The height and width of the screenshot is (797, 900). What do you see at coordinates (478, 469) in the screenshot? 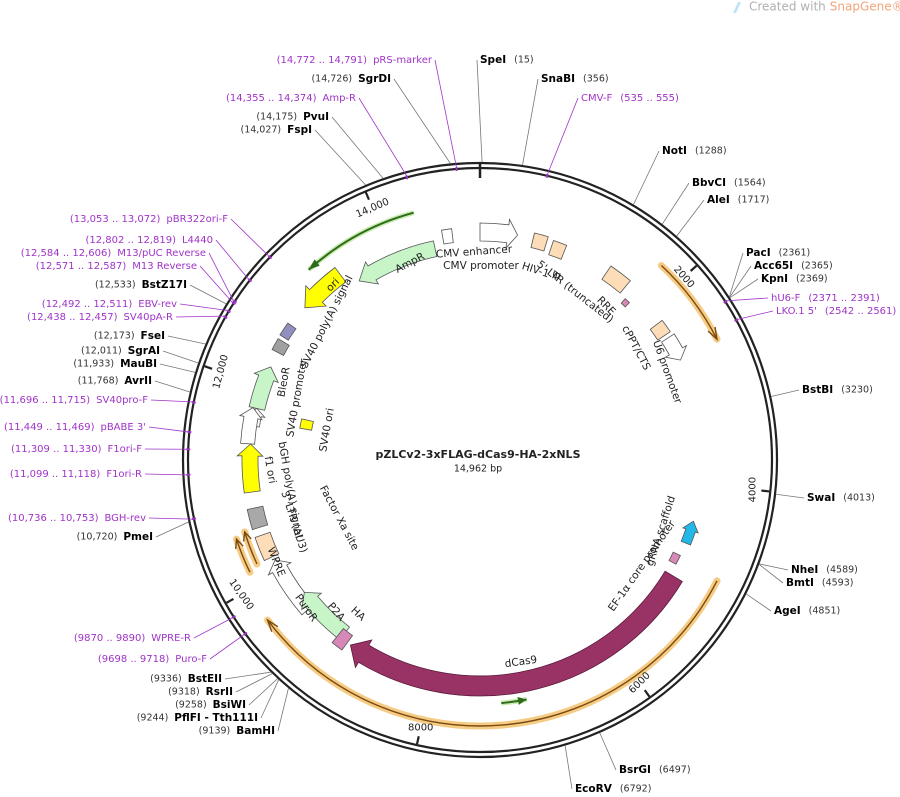
I see `map-length: 14,962 bp` at bounding box center [478, 469].